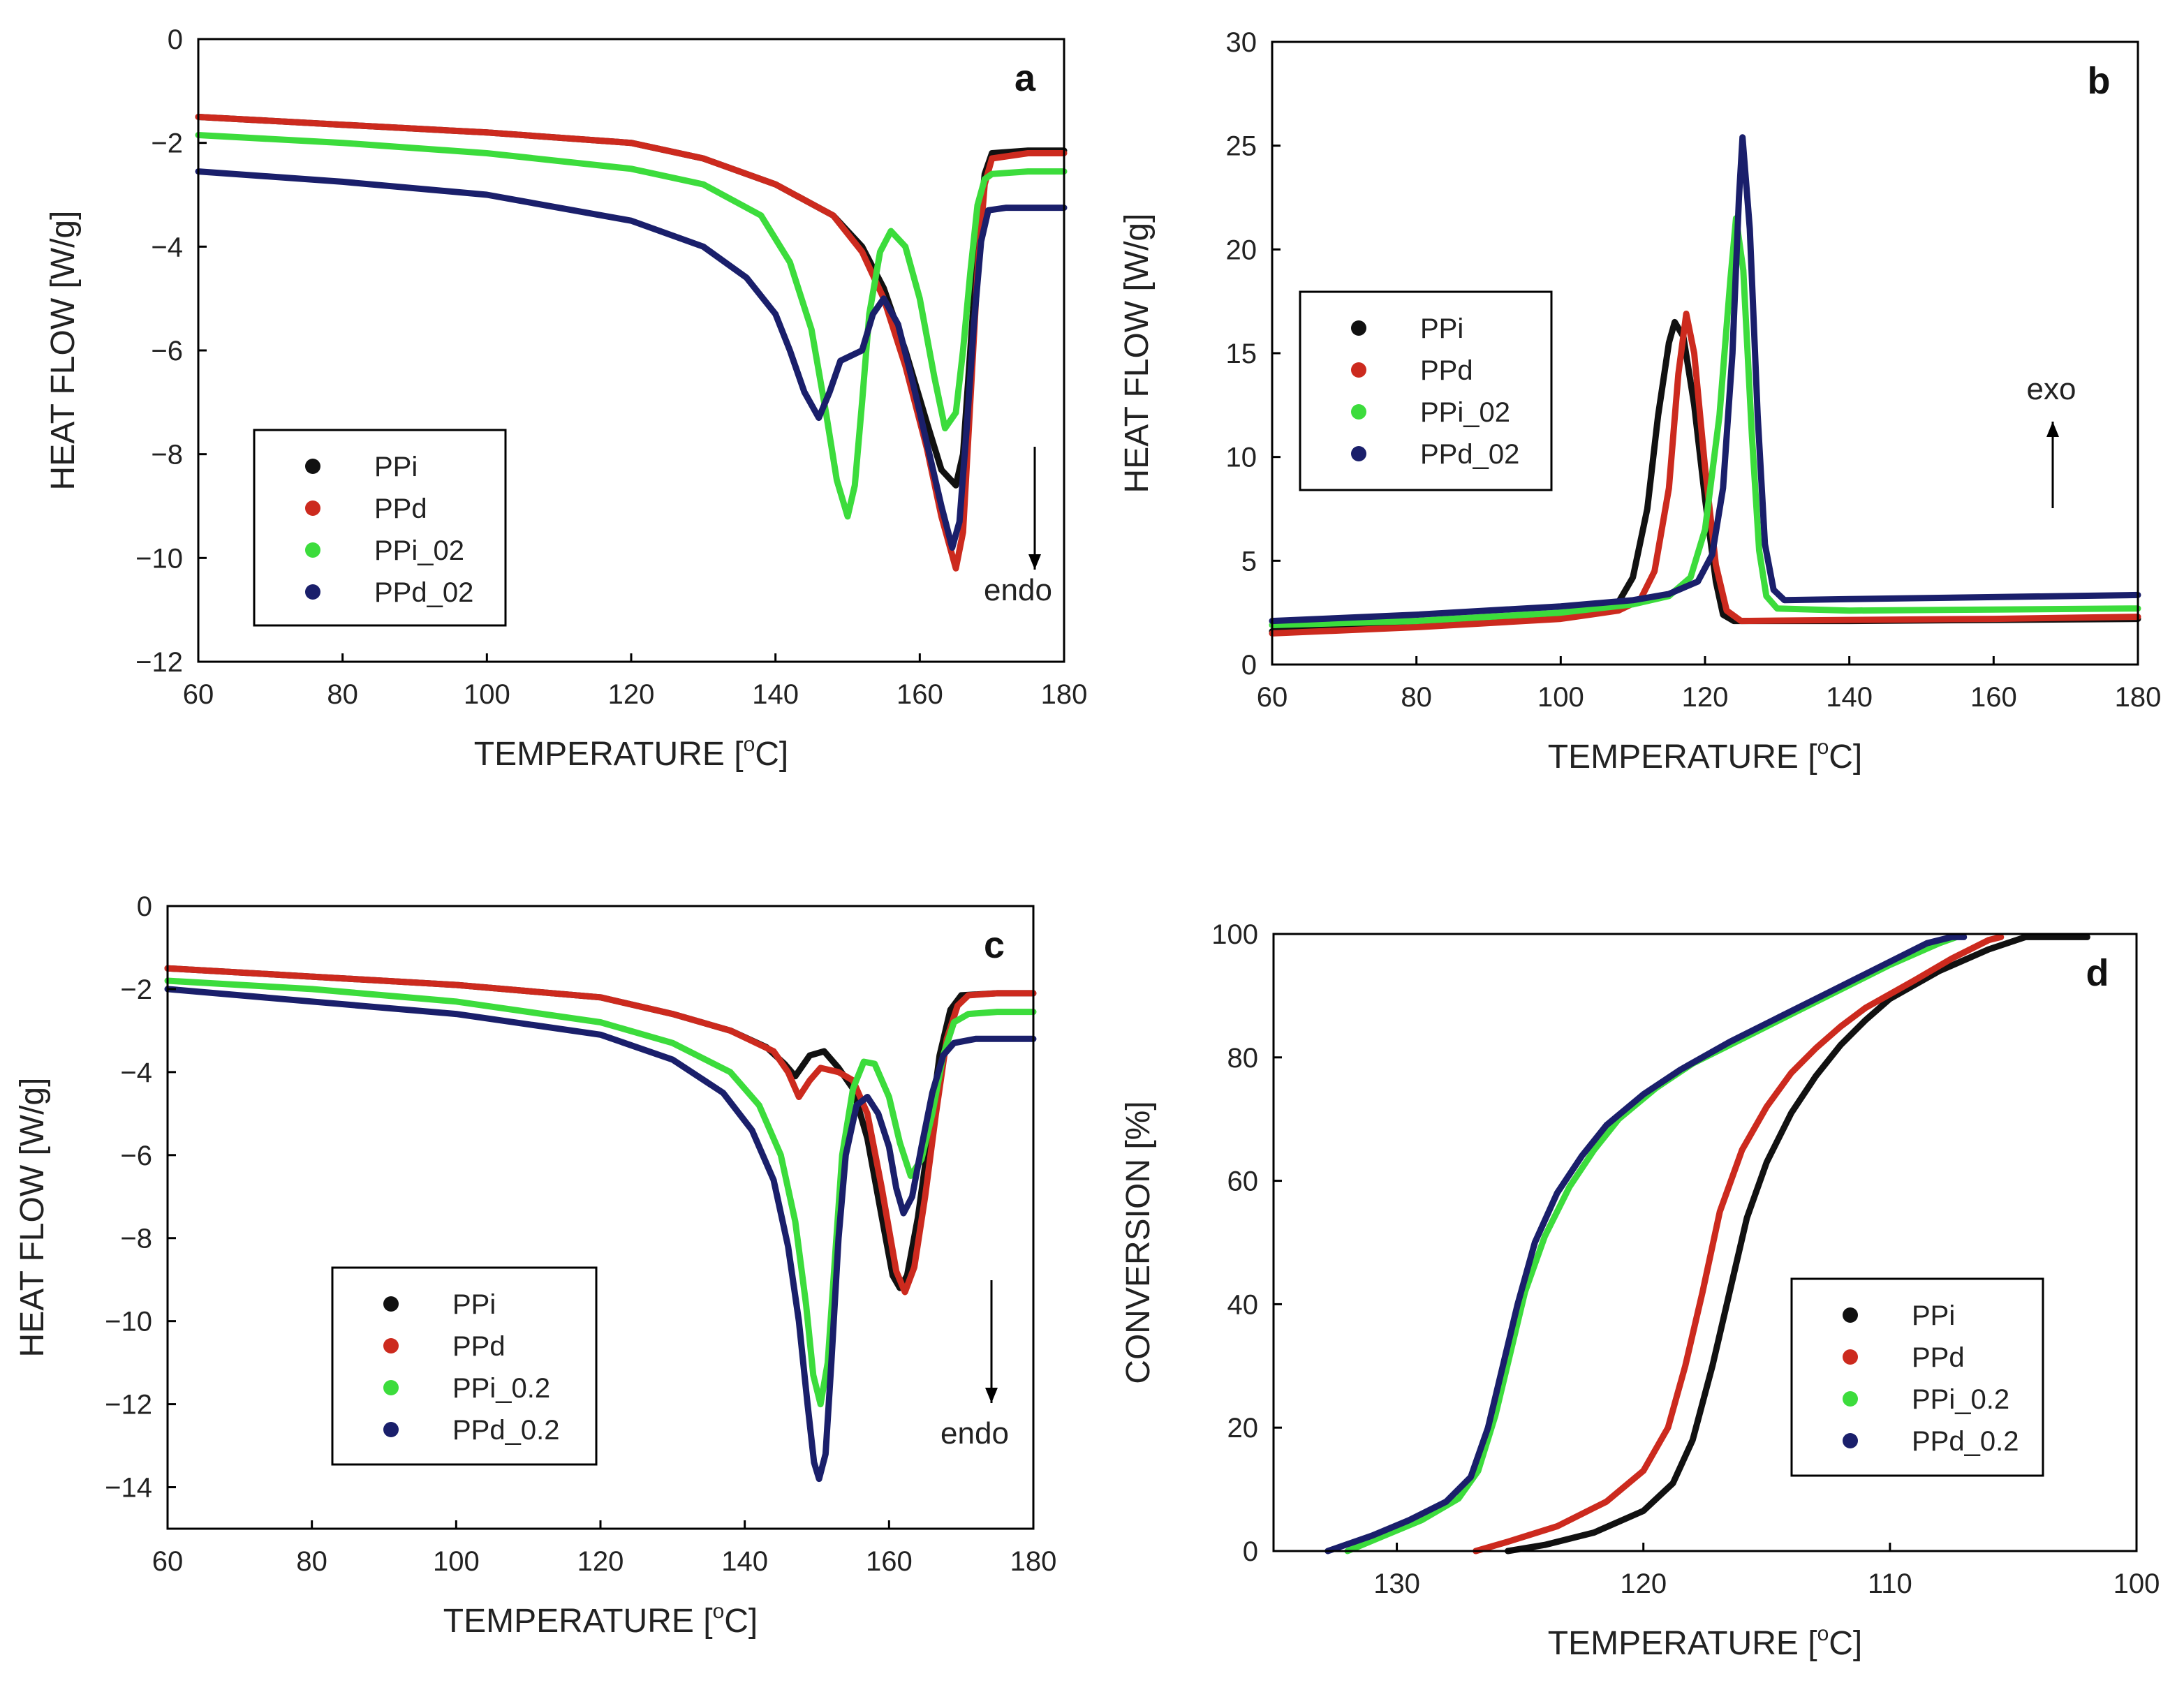  What do you see at coordinates (1706, 1642) in the screenshot?
I see `x-axis-title: TEMPERATURE [oC]` at bounding box center [1706, 1642].